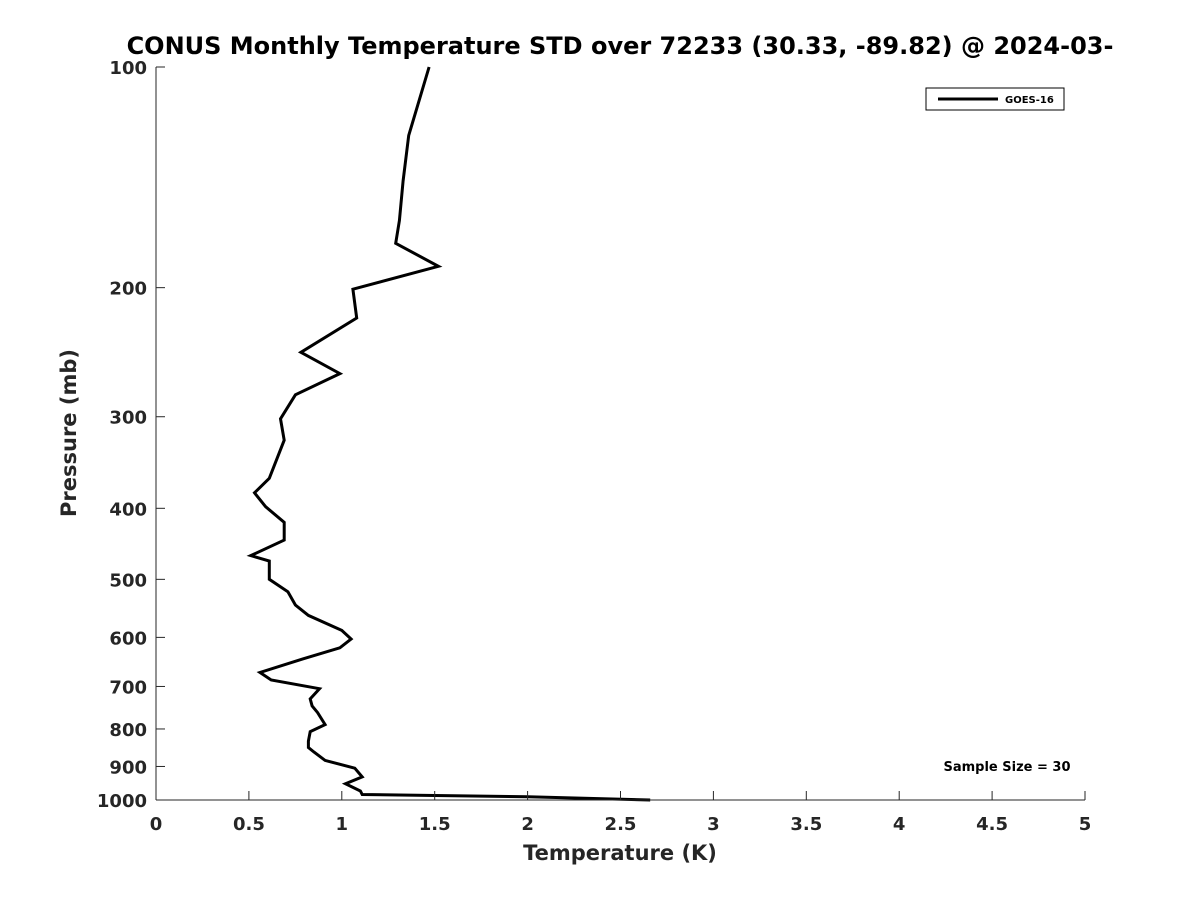  Describe the element at coordinates (992, 824) in the screenshot. I see `x-tick-label: 4.5` at that location.